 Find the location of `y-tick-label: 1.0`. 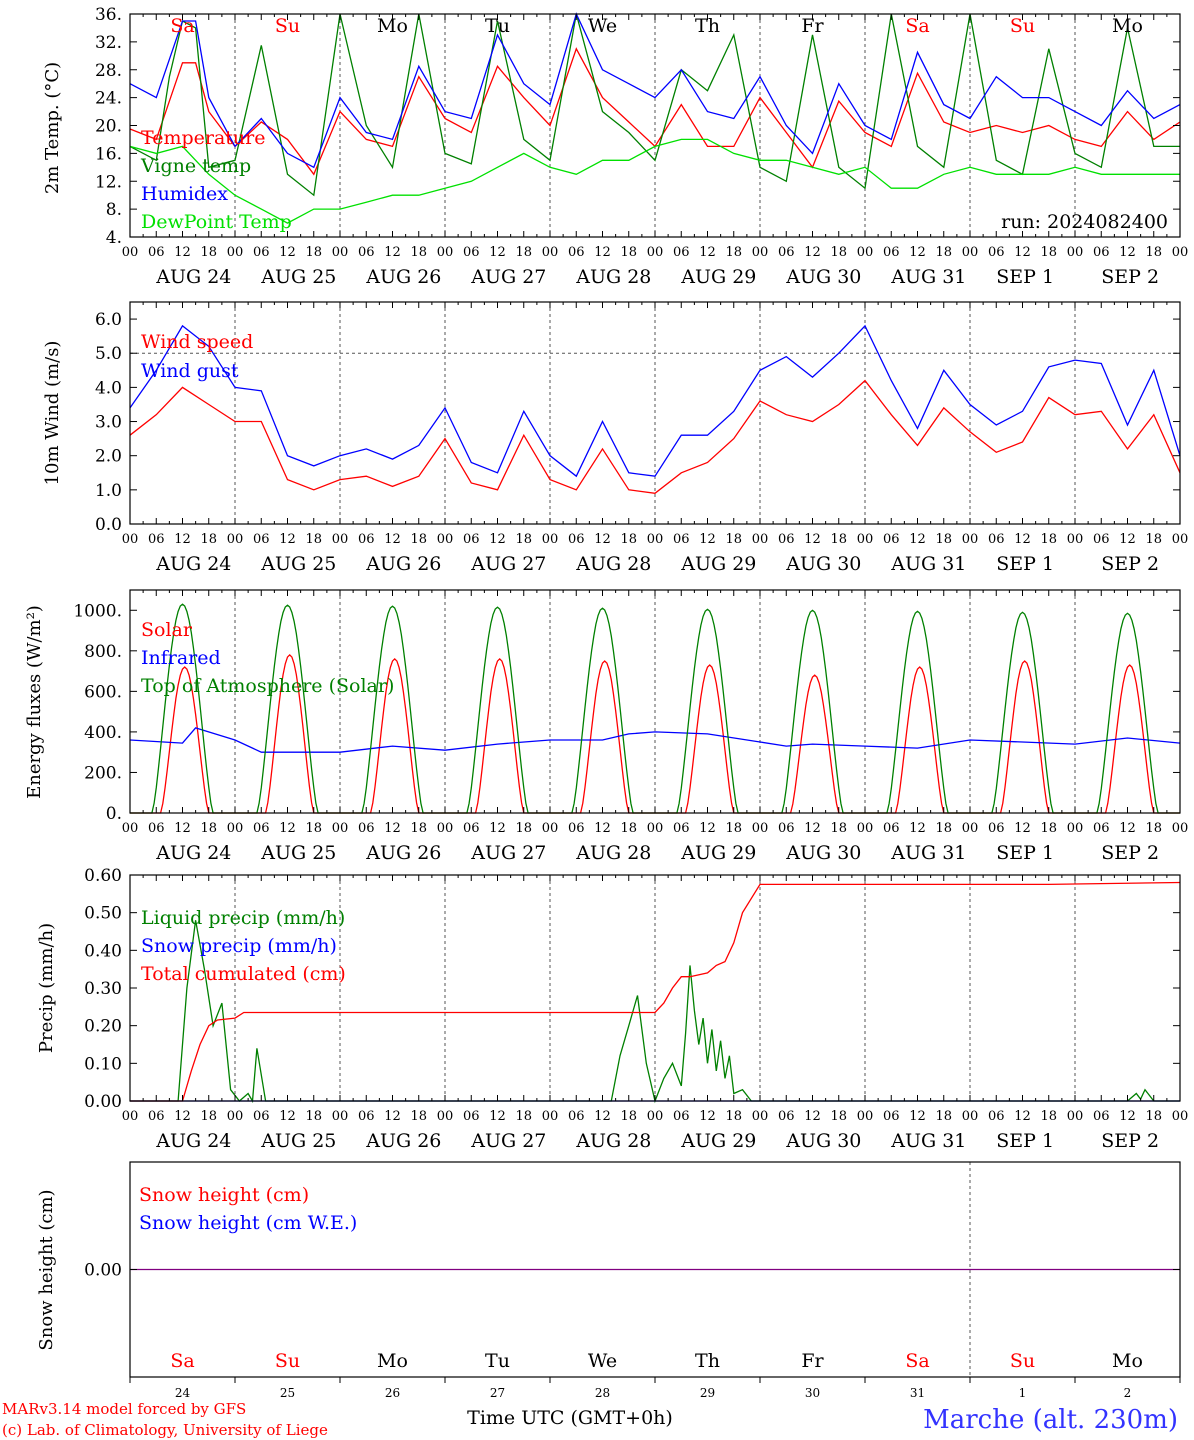

y-tick-label: 1.0 is located at coordinates (108, 491).